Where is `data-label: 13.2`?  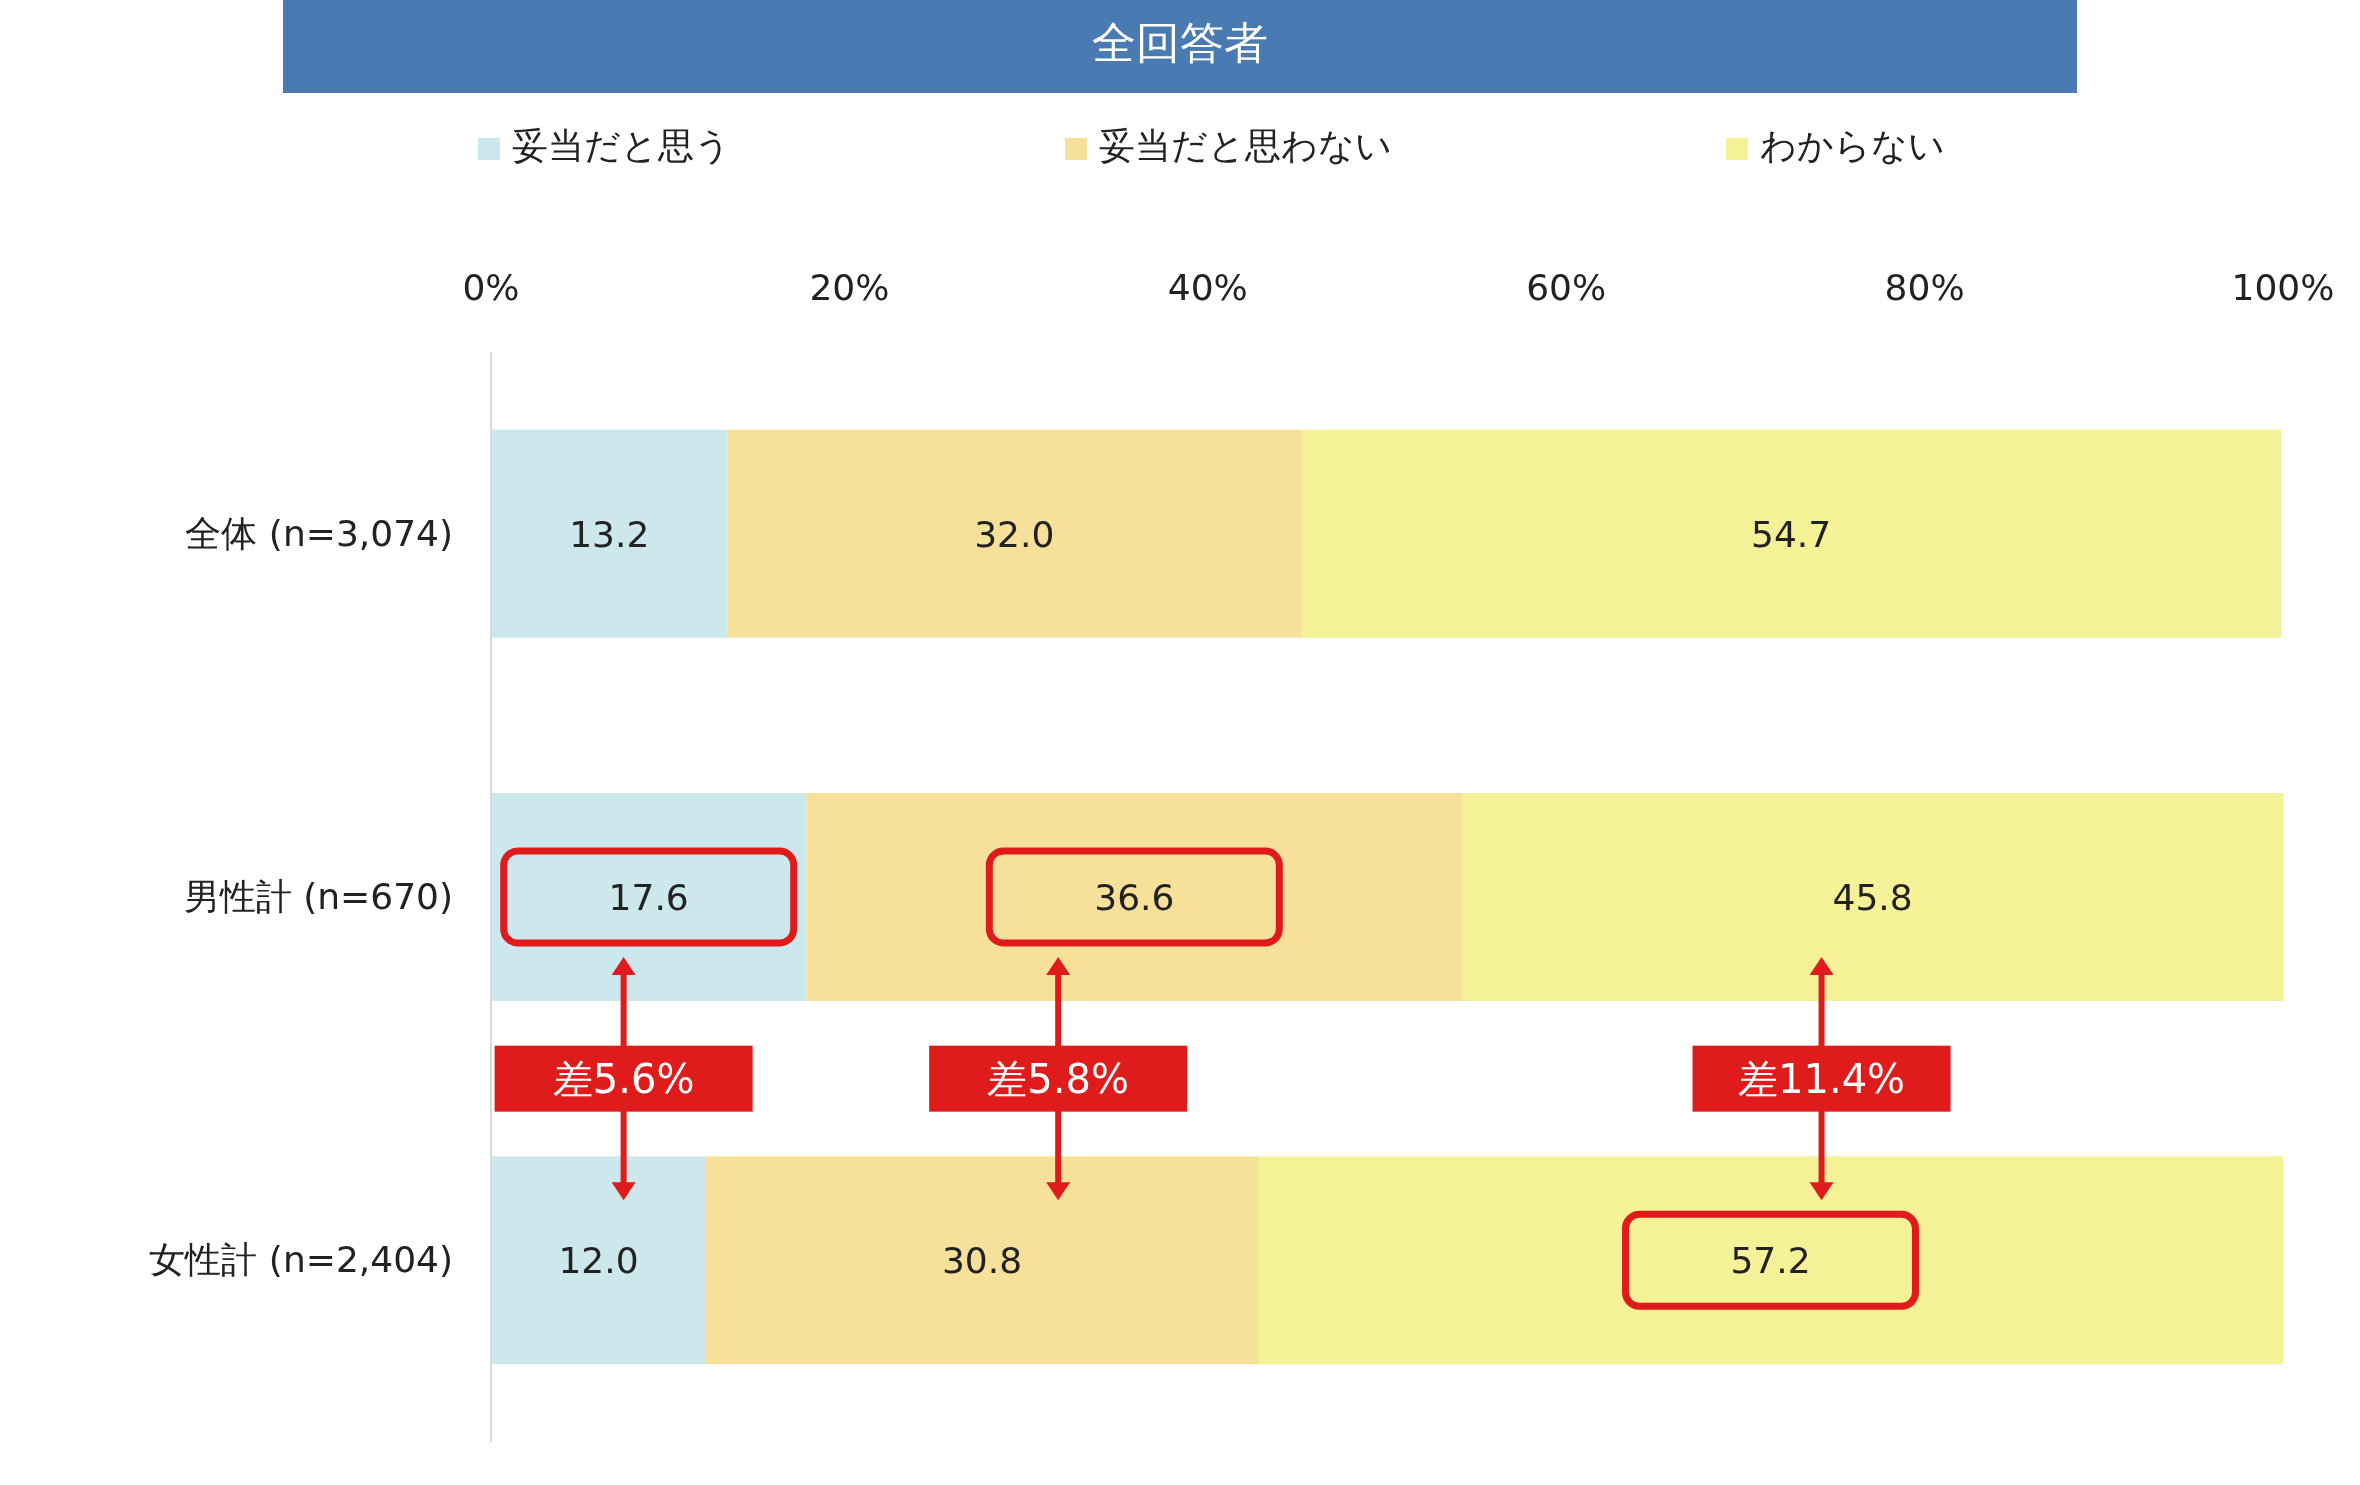
data-label: 13.2 is located at coordinates (609, 534).